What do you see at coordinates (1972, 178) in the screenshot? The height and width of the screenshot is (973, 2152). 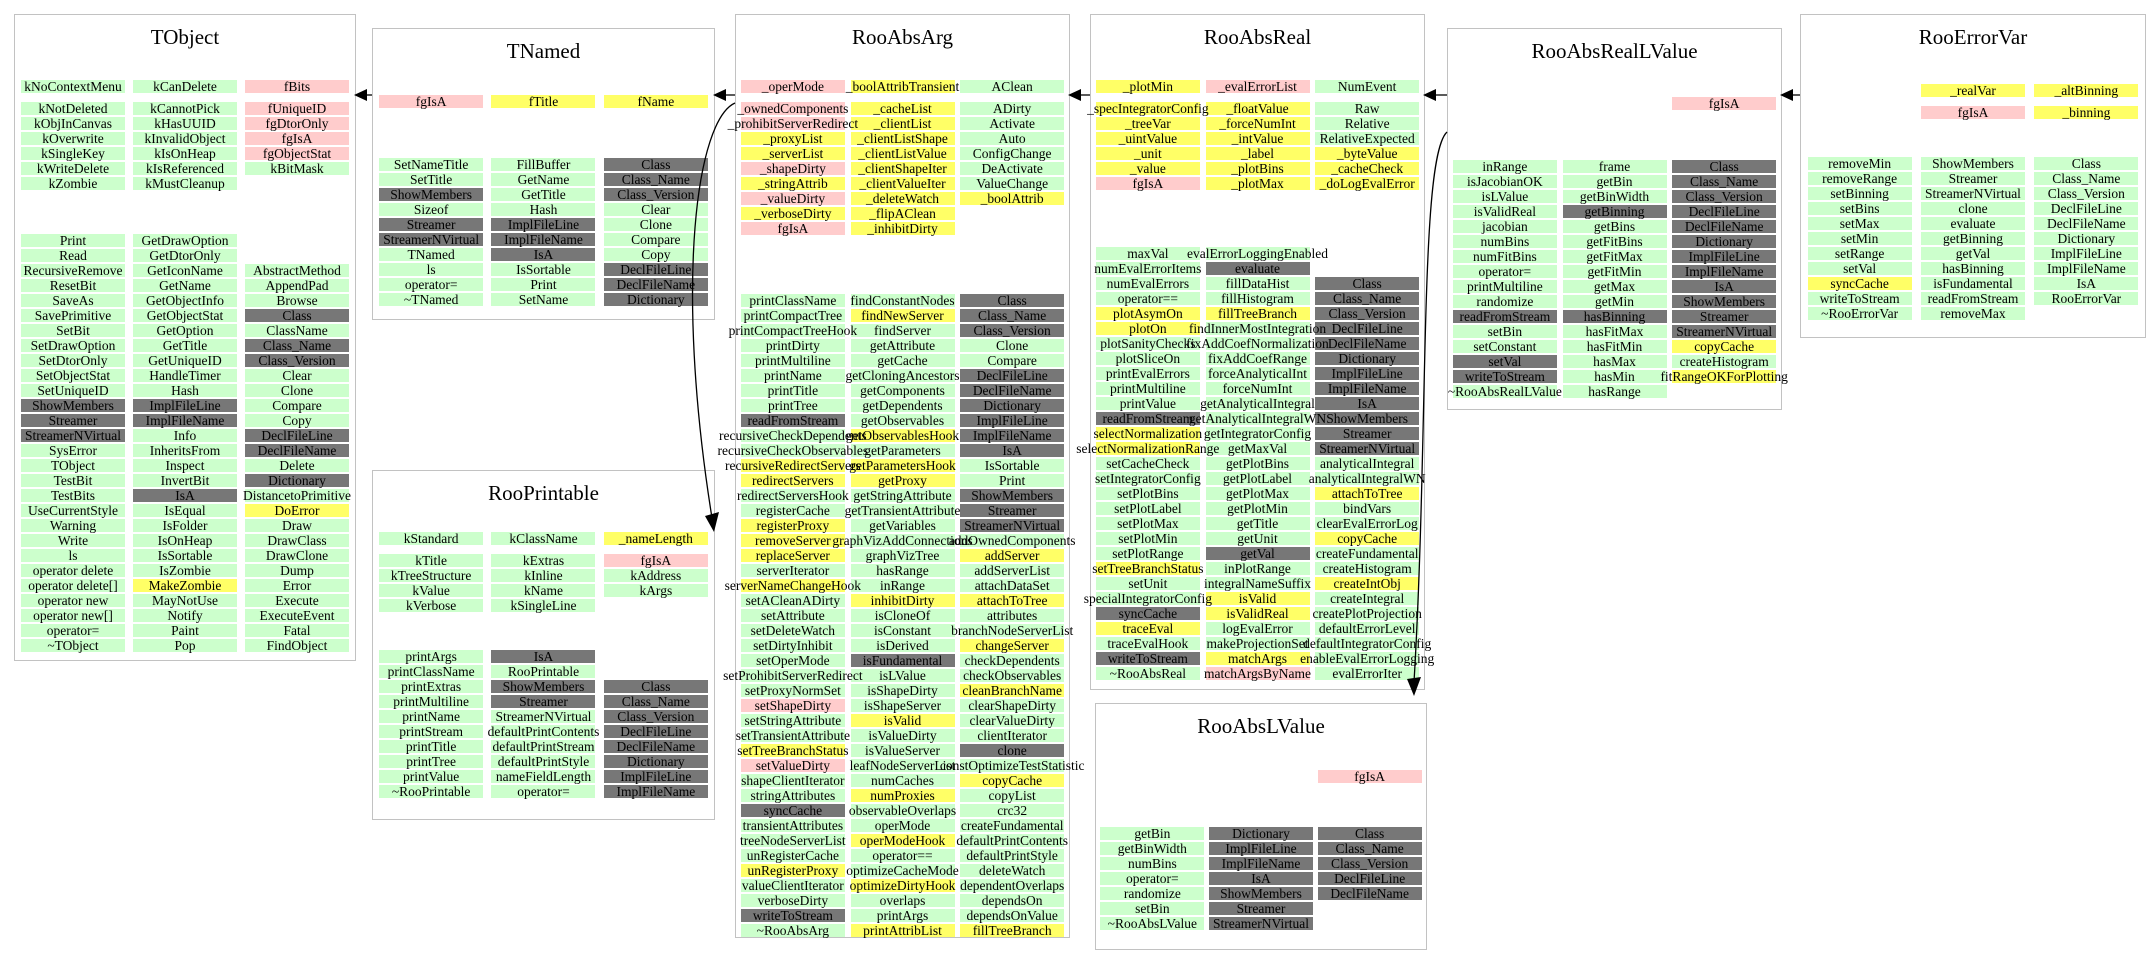 I see `member-row: Streamer` at bounding box center [1972, 178].